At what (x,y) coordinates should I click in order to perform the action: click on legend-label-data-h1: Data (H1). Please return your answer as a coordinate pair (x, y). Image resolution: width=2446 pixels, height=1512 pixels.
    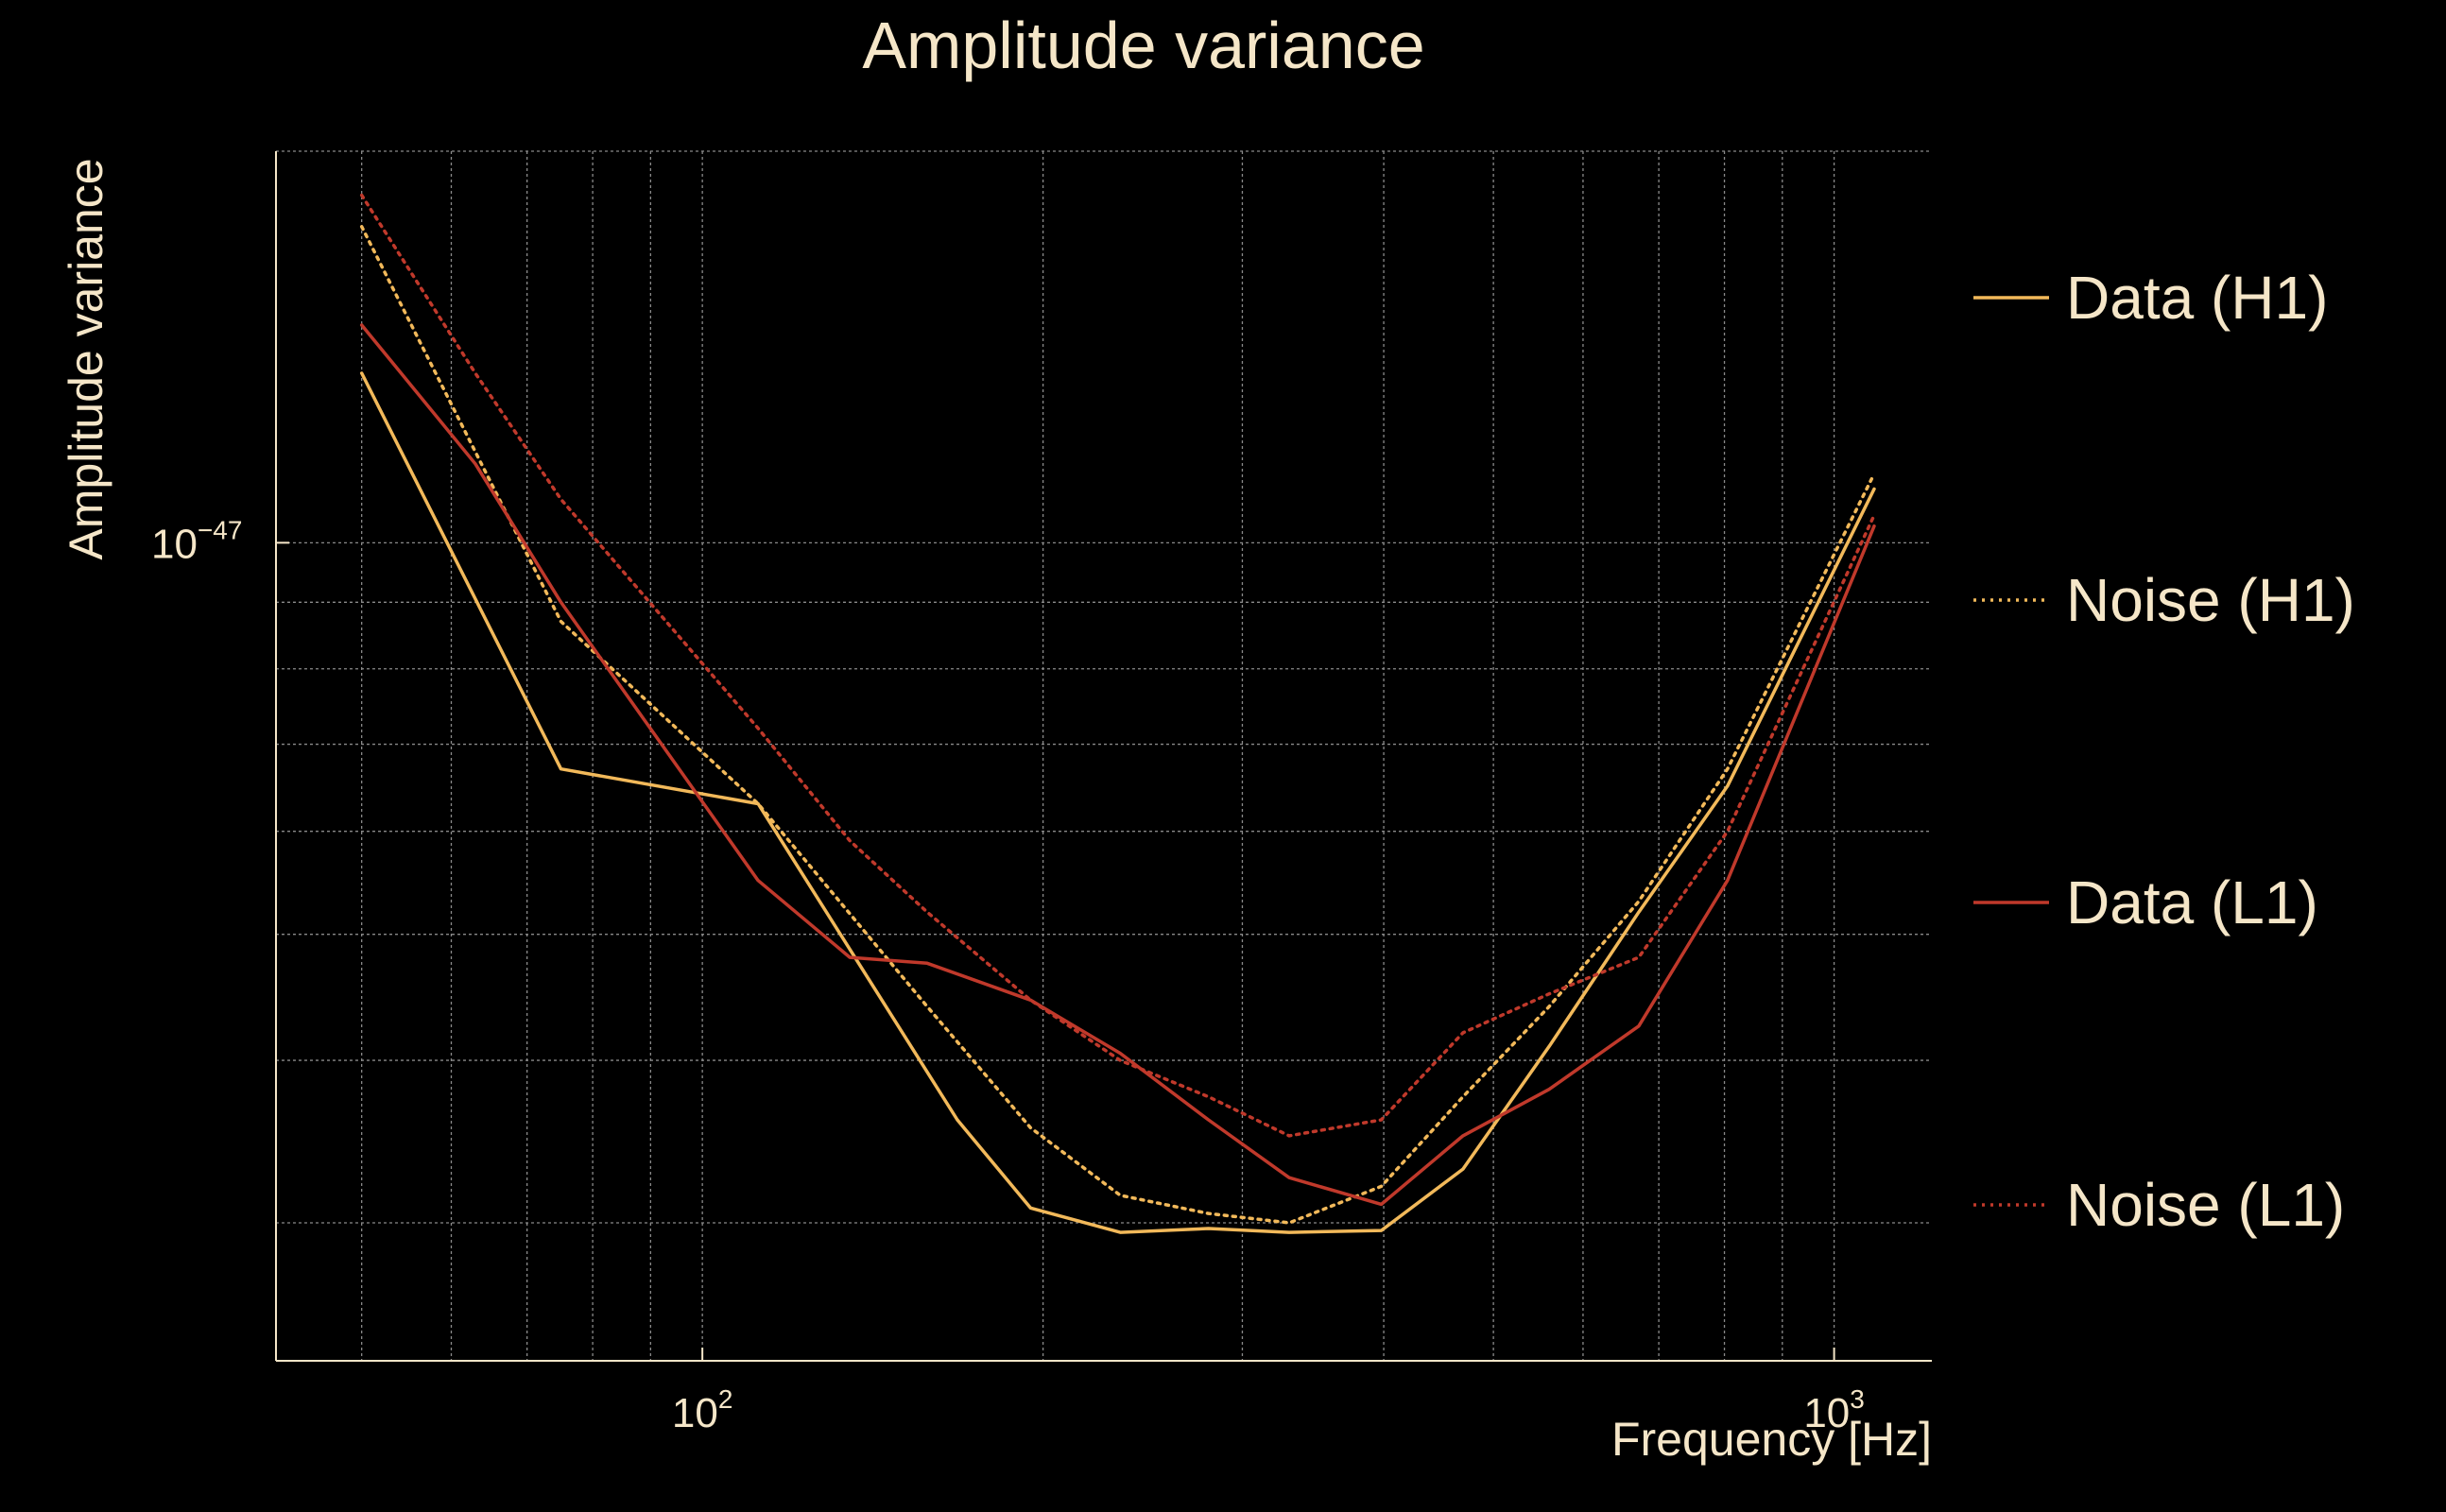
    Looking at the image, I should click on (2197, 298).